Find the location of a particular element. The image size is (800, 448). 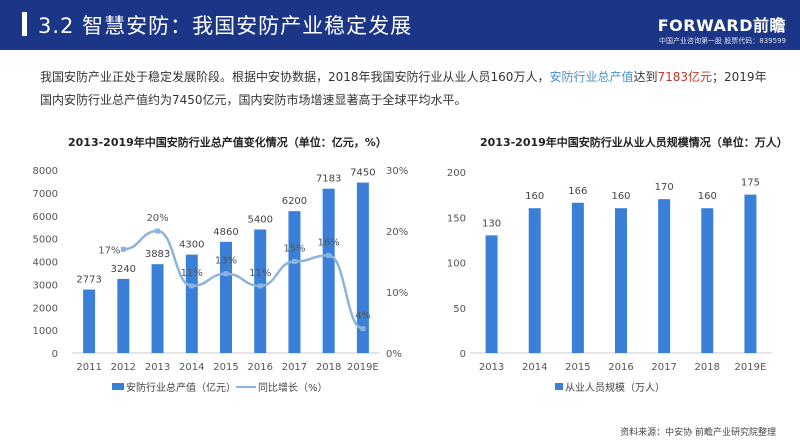

chart-title-output: 2013-2019年中国安防行业总产值变化情况（单位：亿元，%） is located at coordinates (227, 142).